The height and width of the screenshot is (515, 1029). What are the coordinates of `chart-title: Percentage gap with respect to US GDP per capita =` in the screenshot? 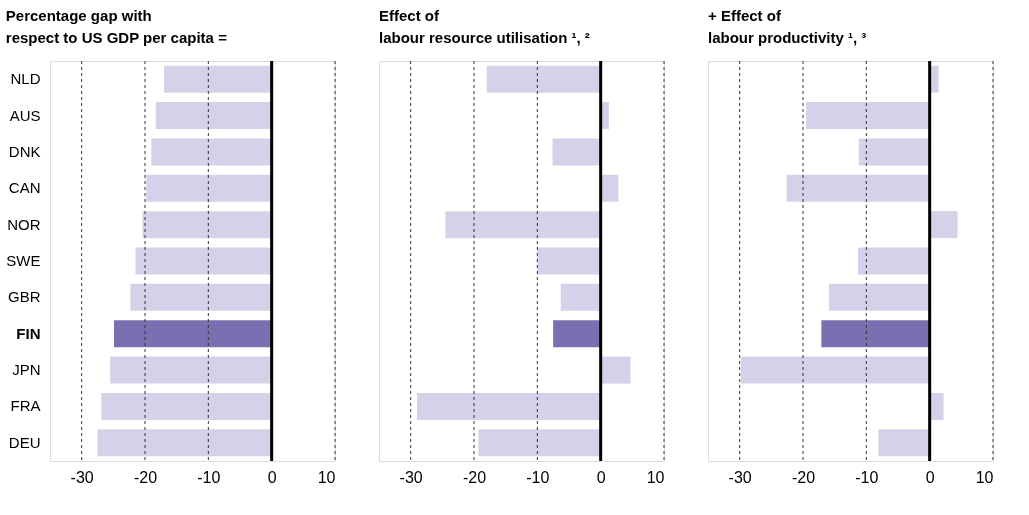 It's located at (116, 26).